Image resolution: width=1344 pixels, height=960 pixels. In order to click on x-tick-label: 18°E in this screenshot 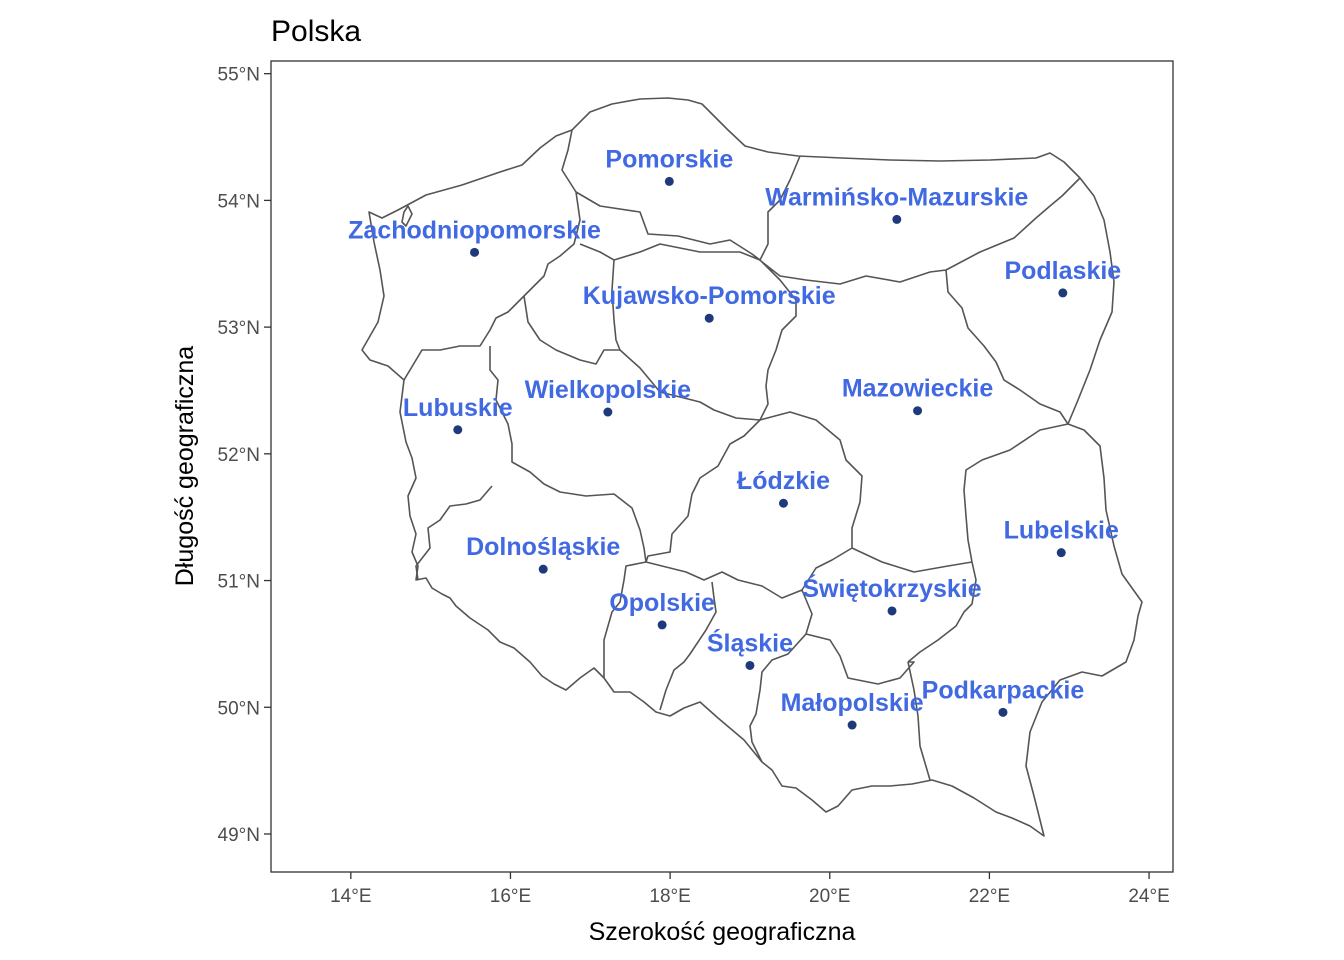, I will do `click(669, 896)`.